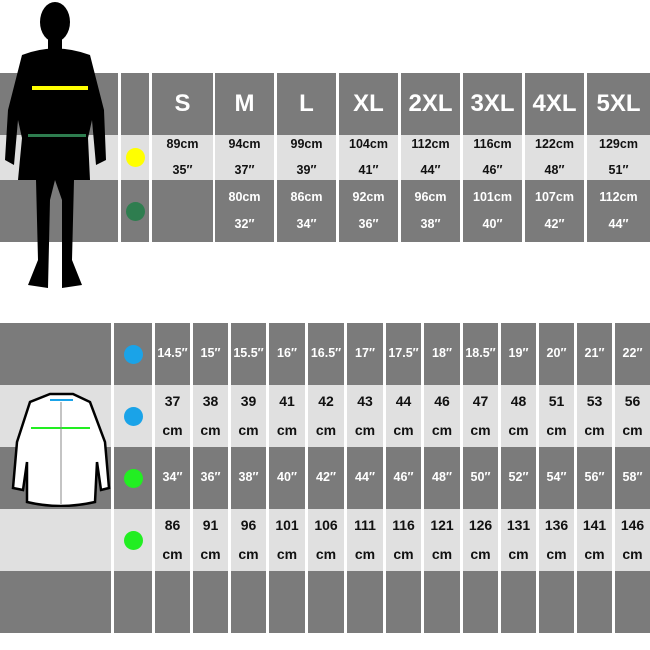 The width and height of the screenshot is (650, 650). What do you see at coordinates (55, 145) in the screenshot?
I see `man-silhouette-icon` at bounding box center [55, 145].